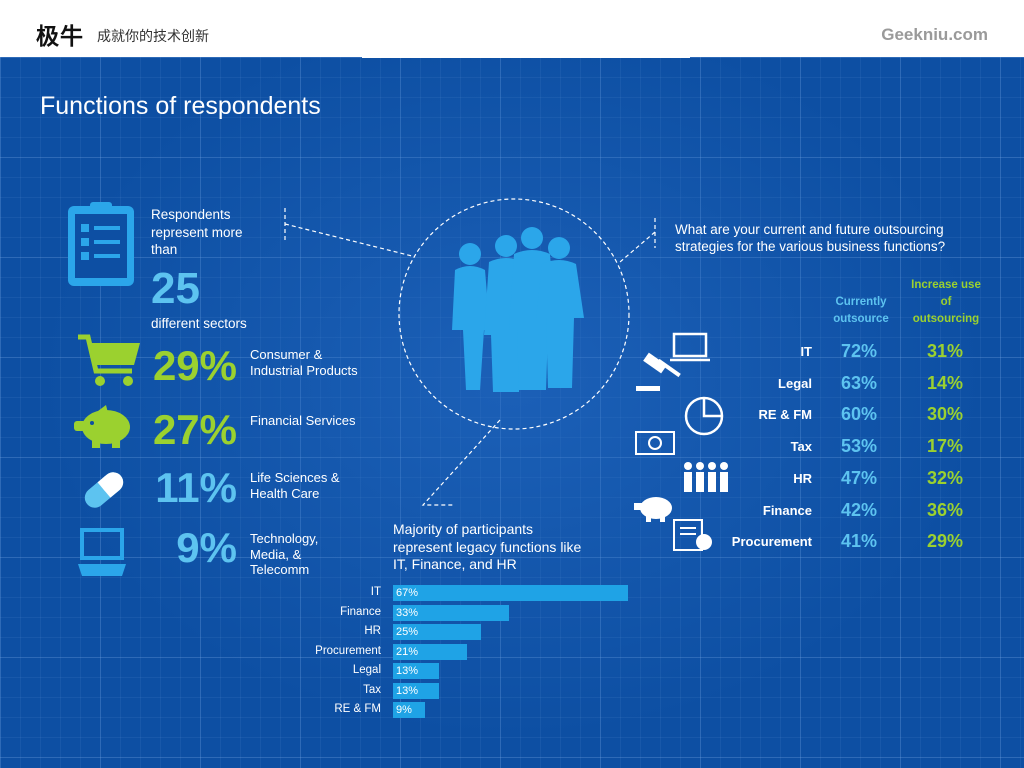  I want to click on bar-label-5: Tax, so click(372, 689).